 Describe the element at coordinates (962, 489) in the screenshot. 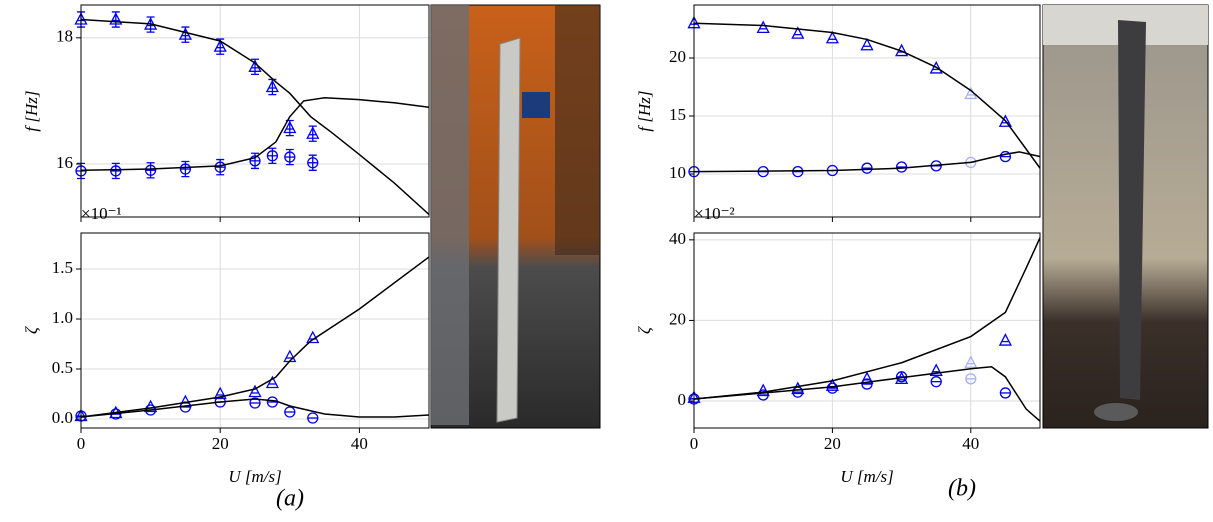

I see `caption: (b)` at that location.